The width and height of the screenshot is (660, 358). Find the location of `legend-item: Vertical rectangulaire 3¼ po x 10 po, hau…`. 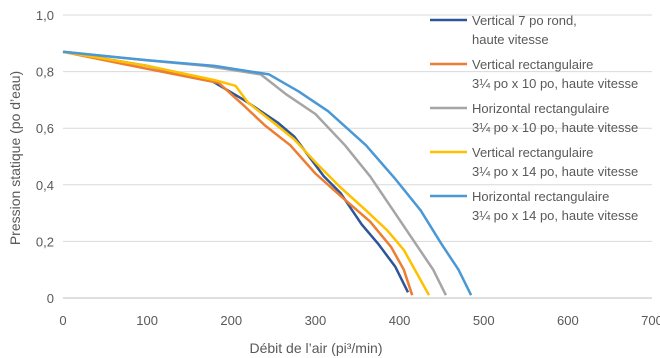

legend-item: Vertical rectangulaire 3¼ po x 10 po, hau… is located at coordinates (534, 74).